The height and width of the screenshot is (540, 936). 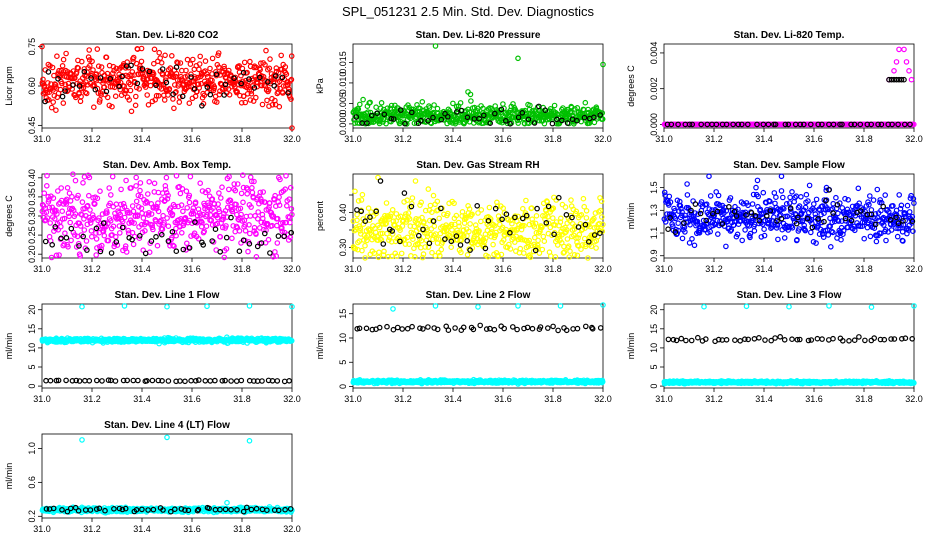 What do you see at coordinates (343, 213) in the screenshot?
I see `y-tick-label: 0.40` at bounding box center [343, 213].